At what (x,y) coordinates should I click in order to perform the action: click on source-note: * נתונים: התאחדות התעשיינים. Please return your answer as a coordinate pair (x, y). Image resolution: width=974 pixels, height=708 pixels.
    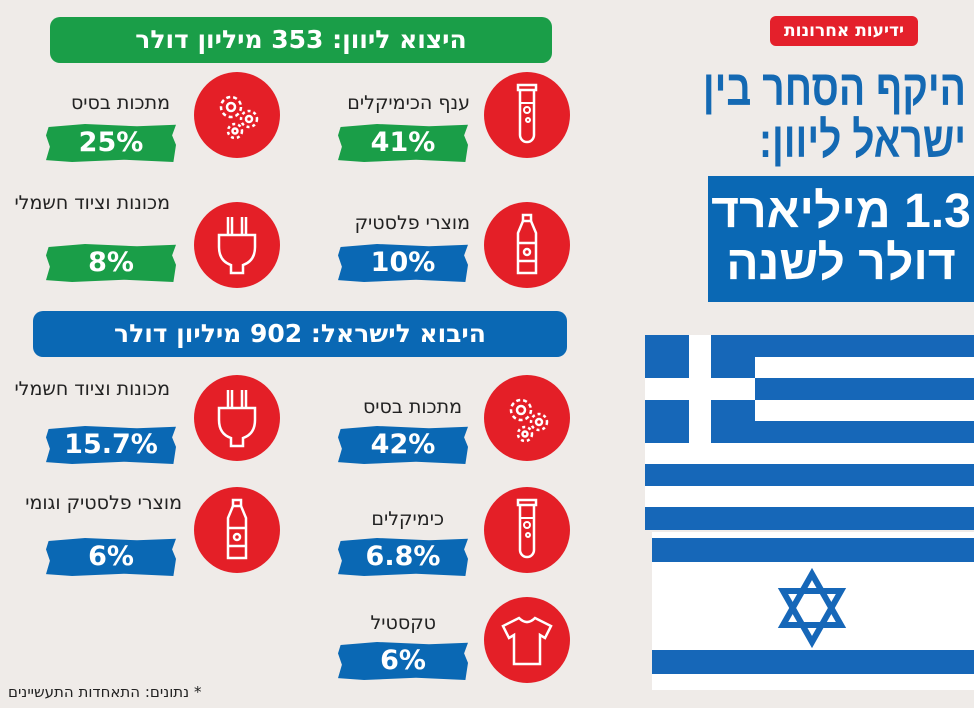
    Looking at the image, I should click on (105, 692).